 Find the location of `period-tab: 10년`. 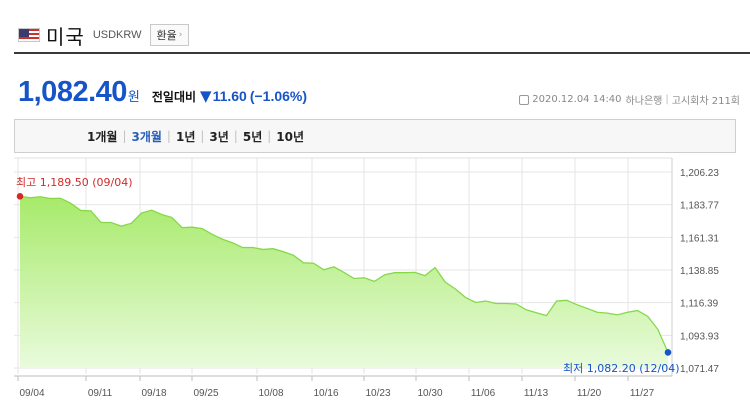

period-tab: 10년 is located at coordinates (290, 136).